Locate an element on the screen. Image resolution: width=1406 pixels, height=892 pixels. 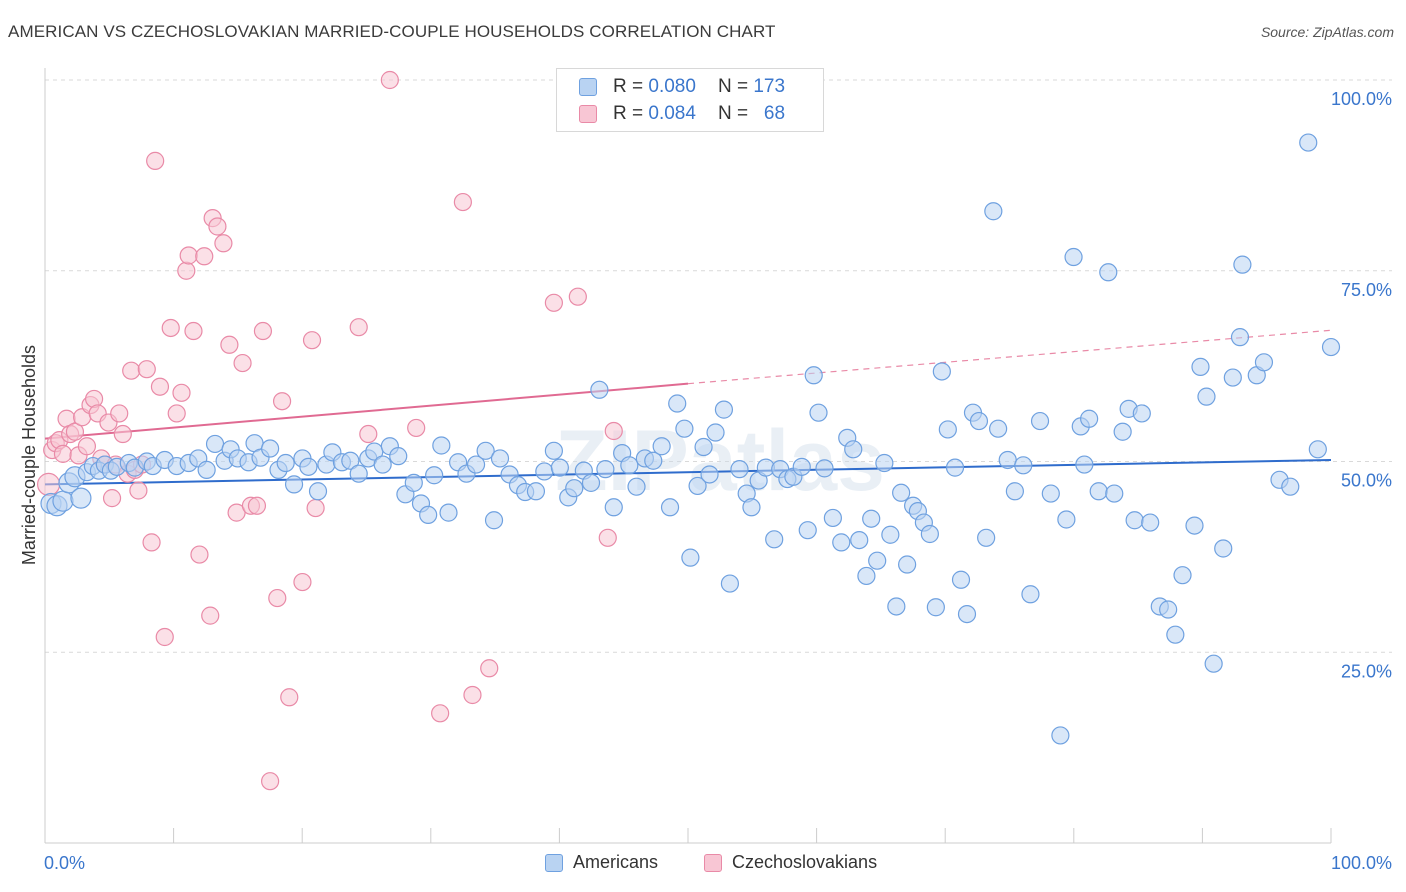
legend-item-czechoslovakians: Czechoslovakians is located at coordinates (790, 862).